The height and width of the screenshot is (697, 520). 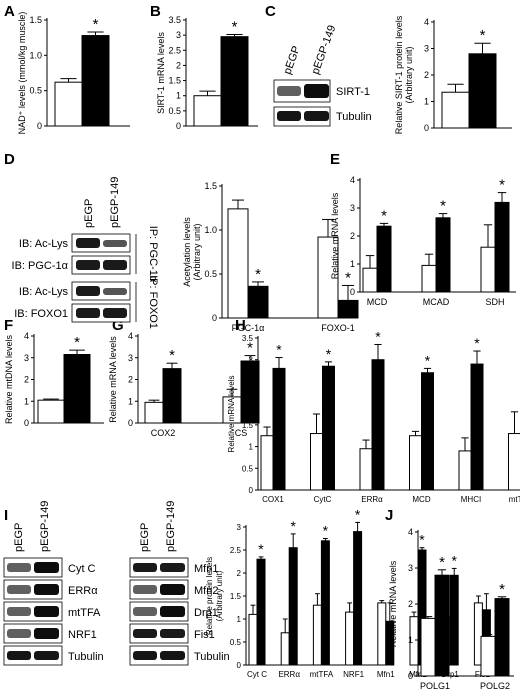 What do you see at coordinates (338, 328) in the screenshot?
I see `x-tick-label-d: FOXO-1` at bounding box center [338, 328].